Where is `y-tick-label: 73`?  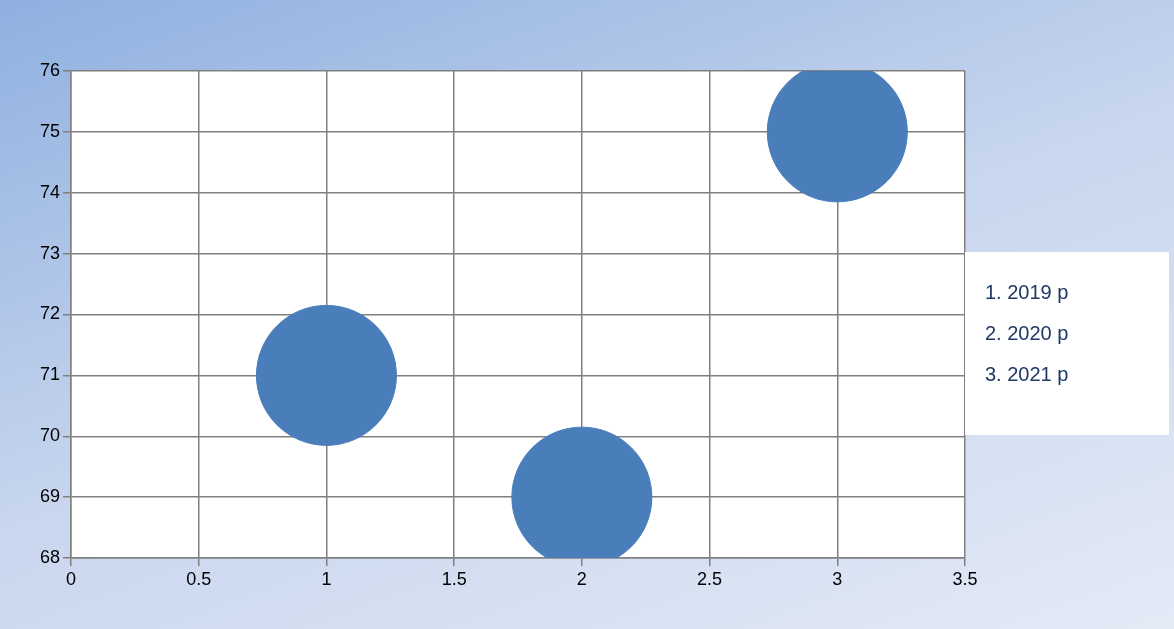 y-tick-label: 73 is located at coordinates (49, 252).